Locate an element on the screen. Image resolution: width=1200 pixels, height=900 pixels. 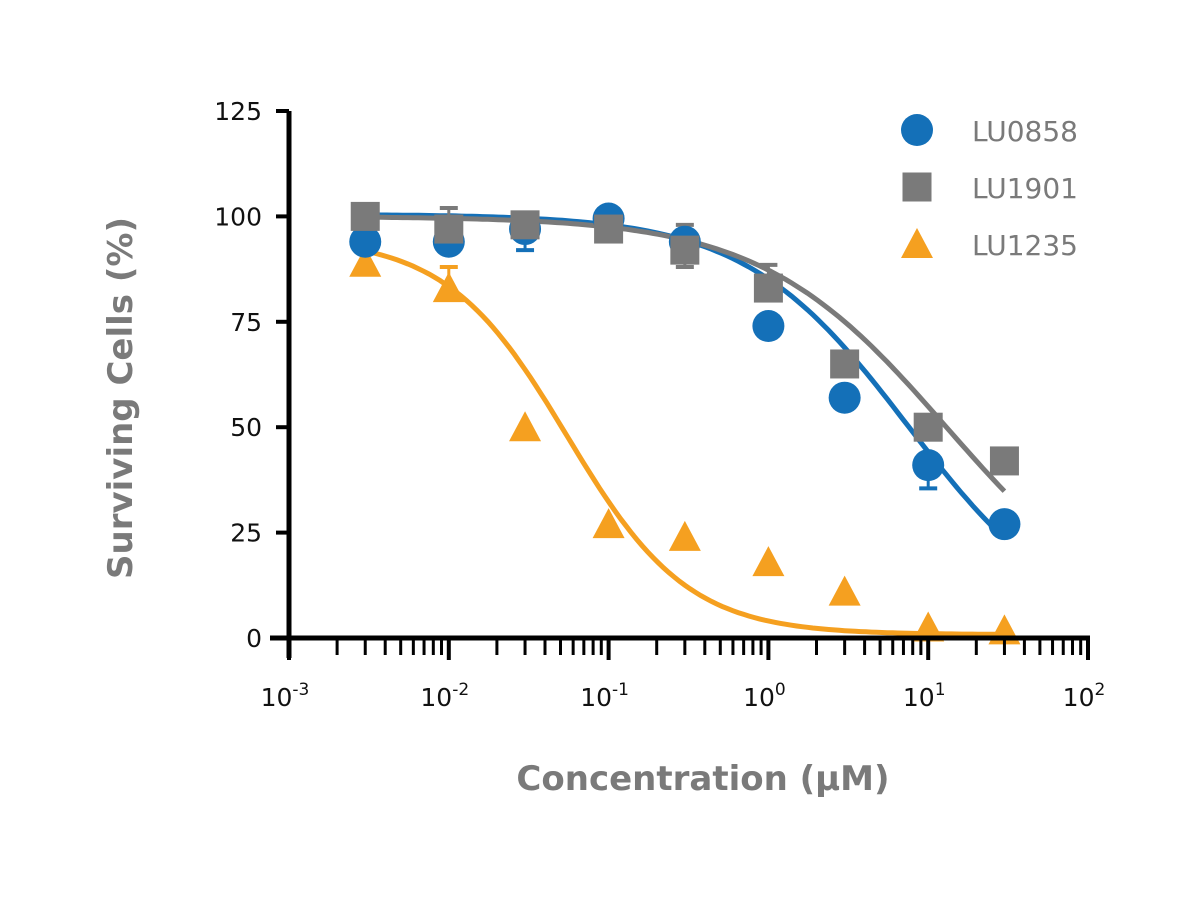
legend: LU0858 LU1901 LU1235 is located at coordinates (989, 188).